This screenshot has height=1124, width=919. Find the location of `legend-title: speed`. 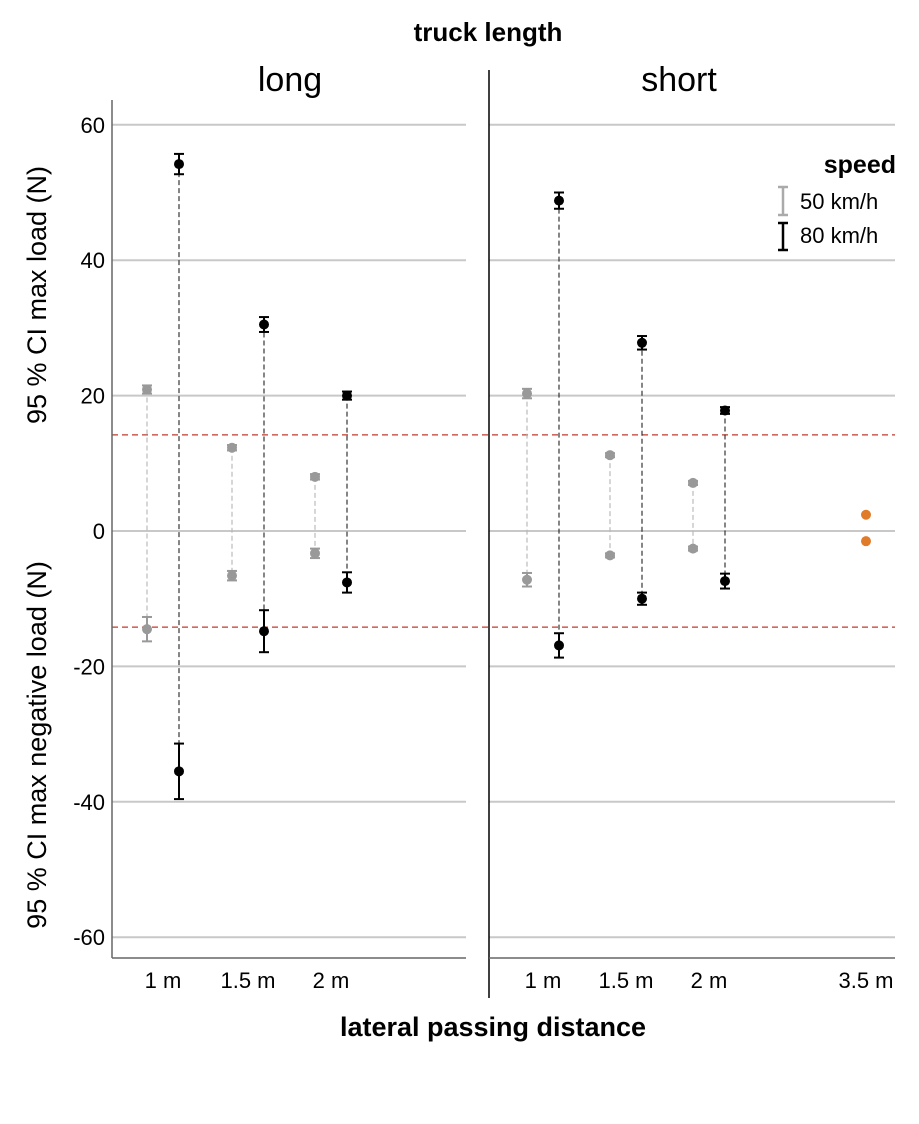

legend-title: speed is located at coordinates (860, 165).